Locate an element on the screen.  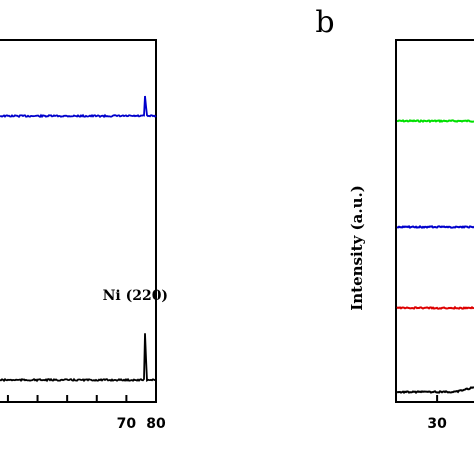
y-axis-label: Intensity (a.u.) is located at coordinates (357, 248).